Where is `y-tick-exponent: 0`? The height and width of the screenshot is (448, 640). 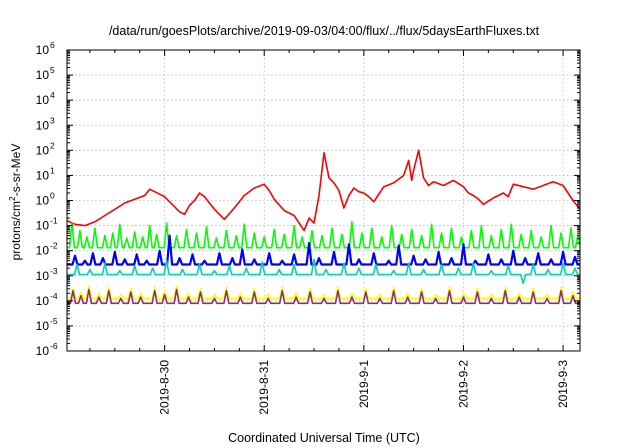 y-tick-exponent: 0 is located at coordinates (52, 196).